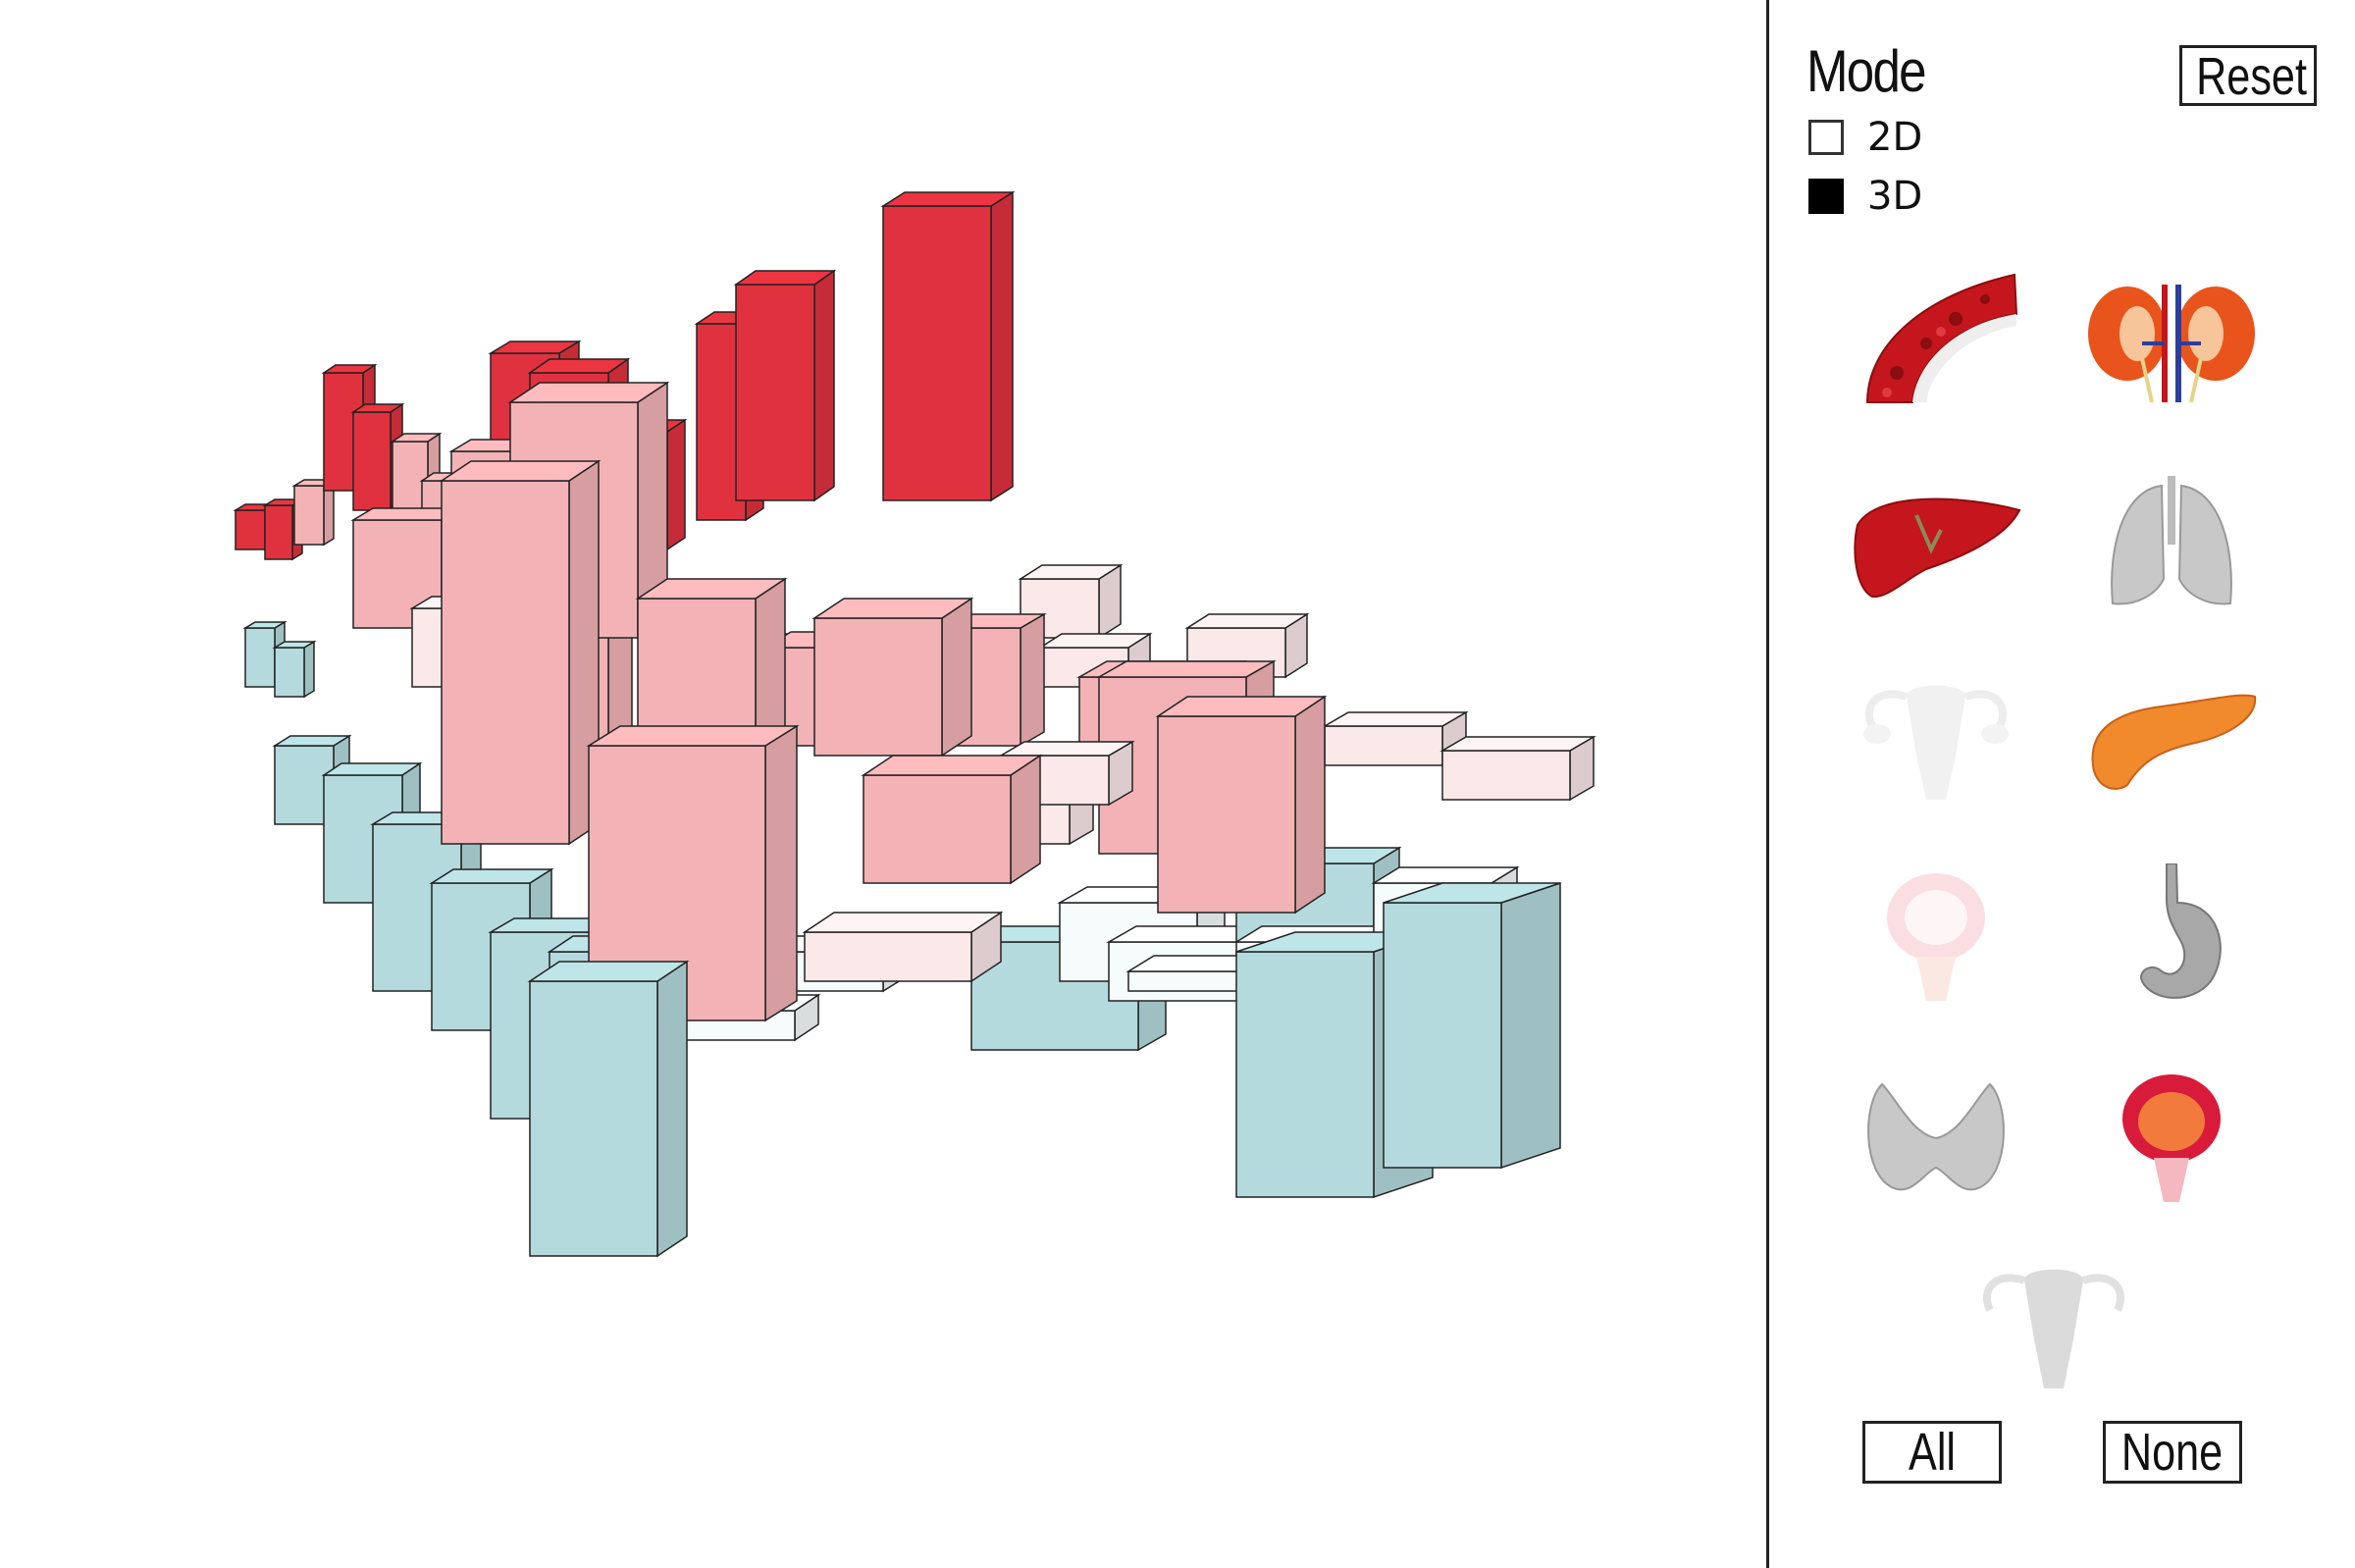 This screenshot has width=2355, height=1568. What do you see at coordinates (2172, 1452) in the screenshot?
I see `select-none-button: None` at bounding box center [2172, 1452].